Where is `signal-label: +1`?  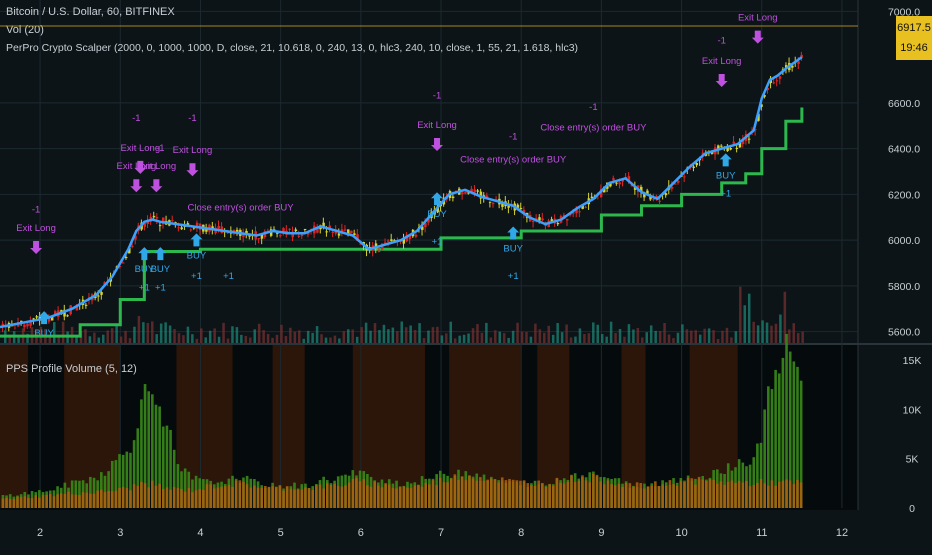
signal-label: +1 is located at coordinates (196, 276).